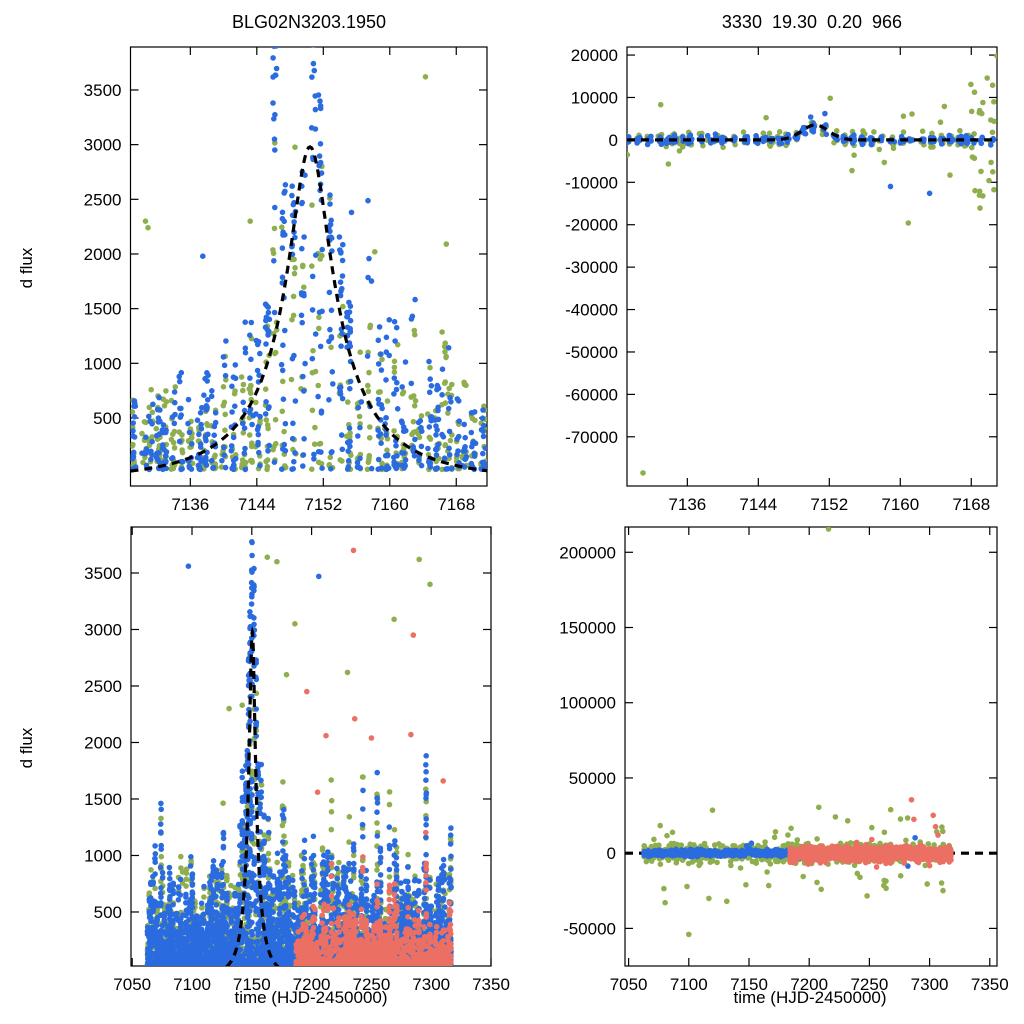  I want to click on svg-text: 200000, so click(587, 552).